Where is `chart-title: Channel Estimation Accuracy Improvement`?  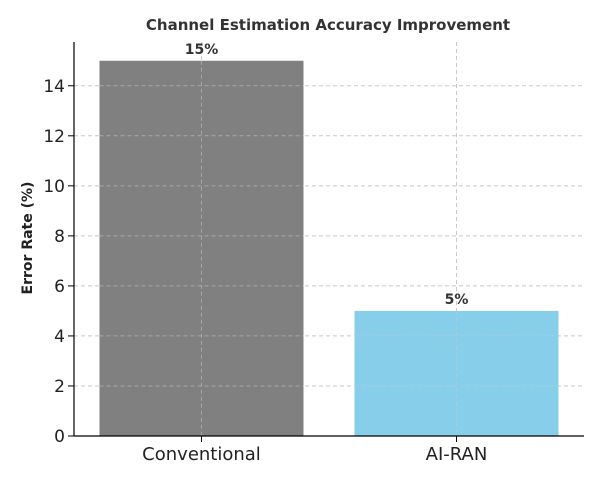 chart-title: Channel Estimation Accuracy Improvement is located at coordinates (328, 25).